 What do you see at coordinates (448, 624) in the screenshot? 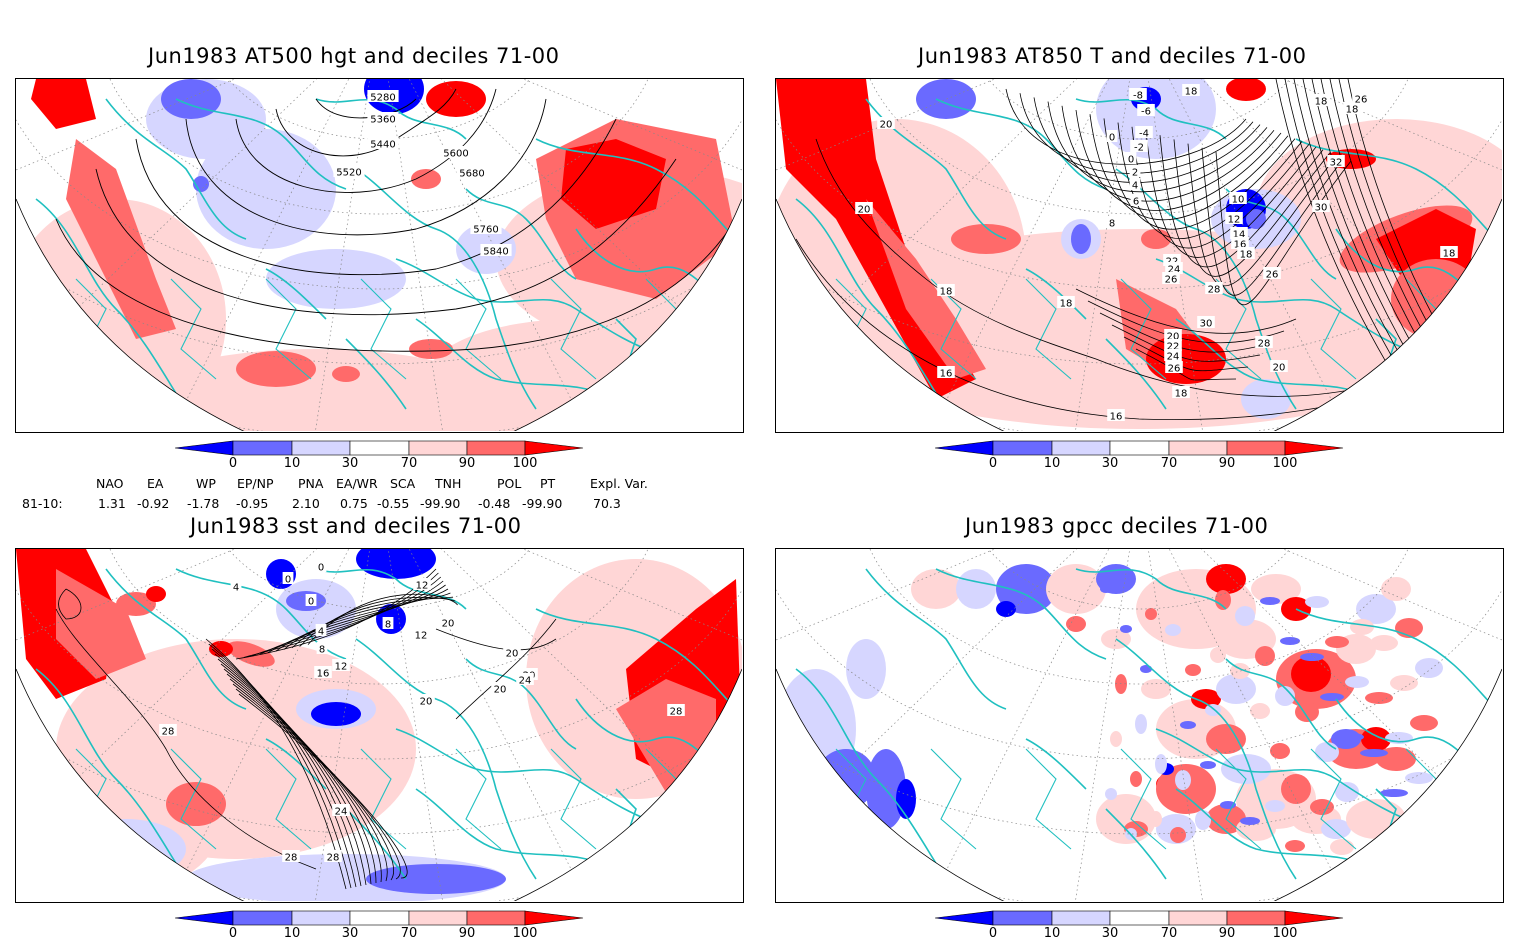
I see `svg-text: 20` at bounding box center [448, 624].